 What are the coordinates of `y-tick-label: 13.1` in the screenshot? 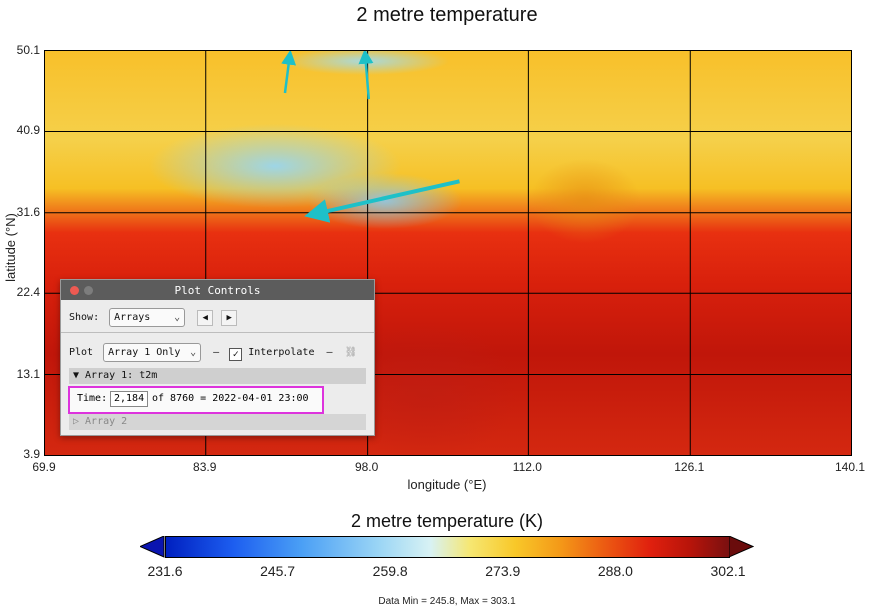 It's located at (28, 373).